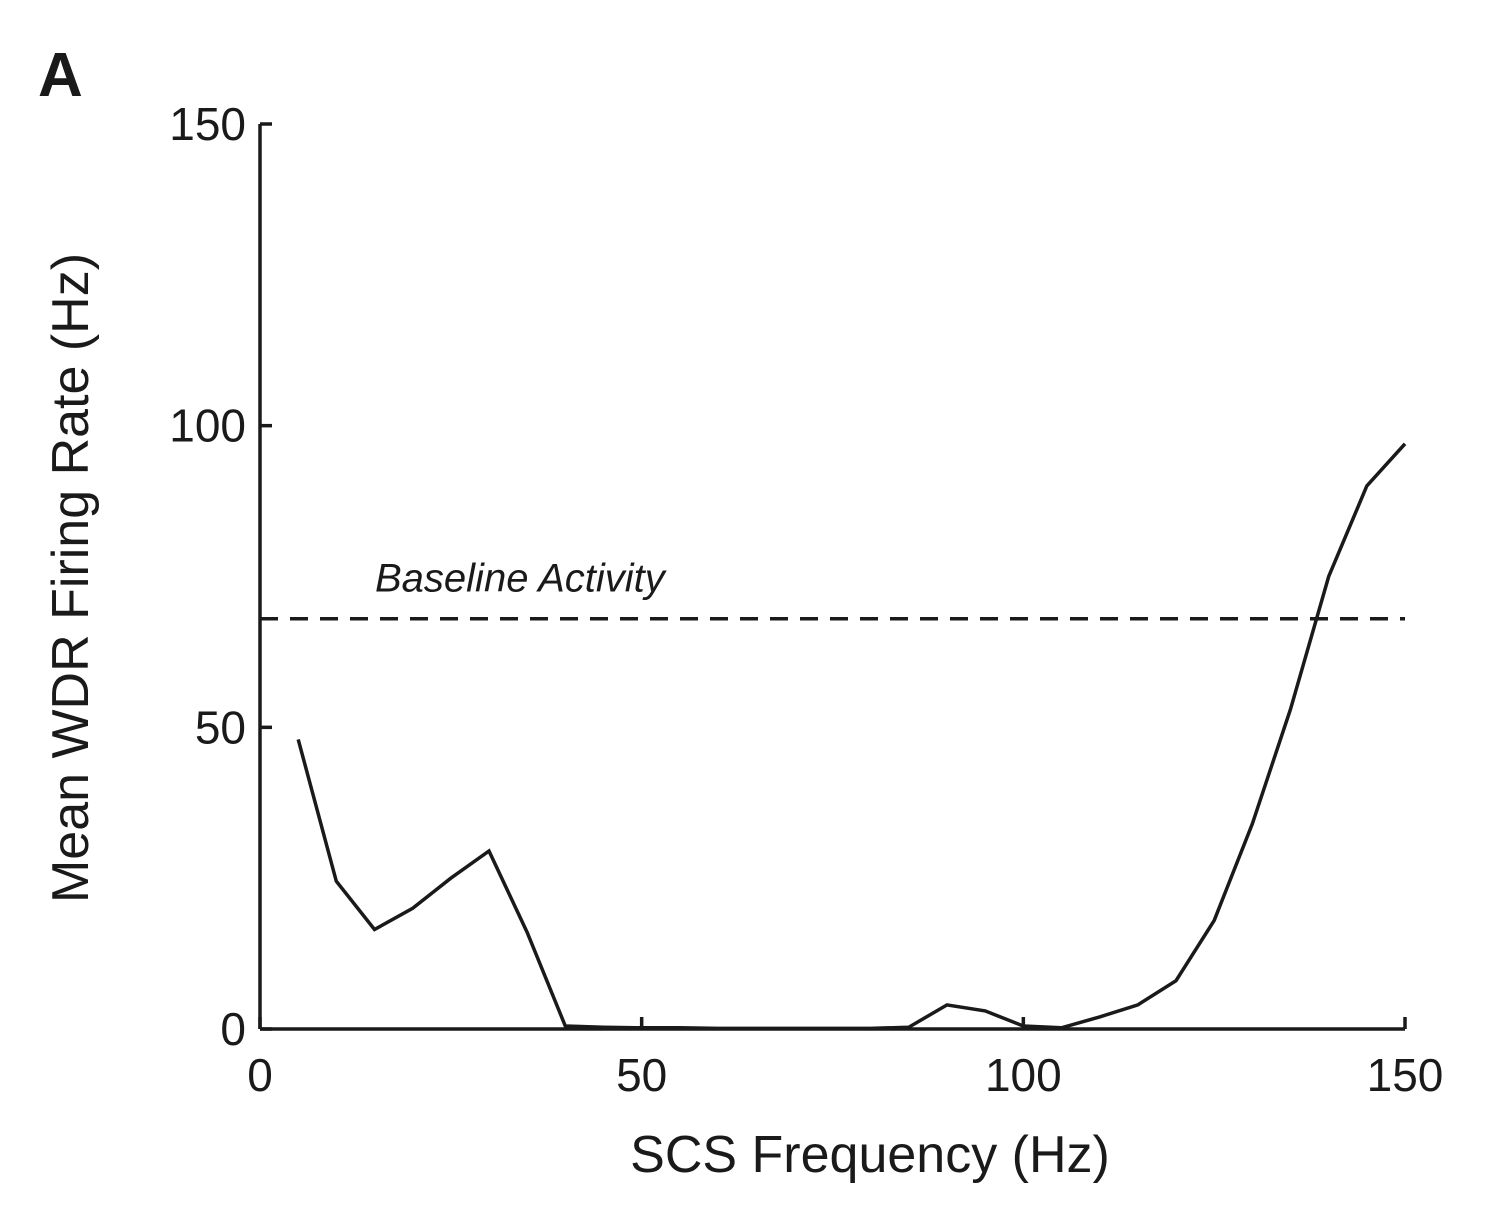 The height and width of the screenshot is (1211, 1486). Describe the element at coordinates (641, 1075) in the screenshot. I see `x-tick-label: 50` at that location.